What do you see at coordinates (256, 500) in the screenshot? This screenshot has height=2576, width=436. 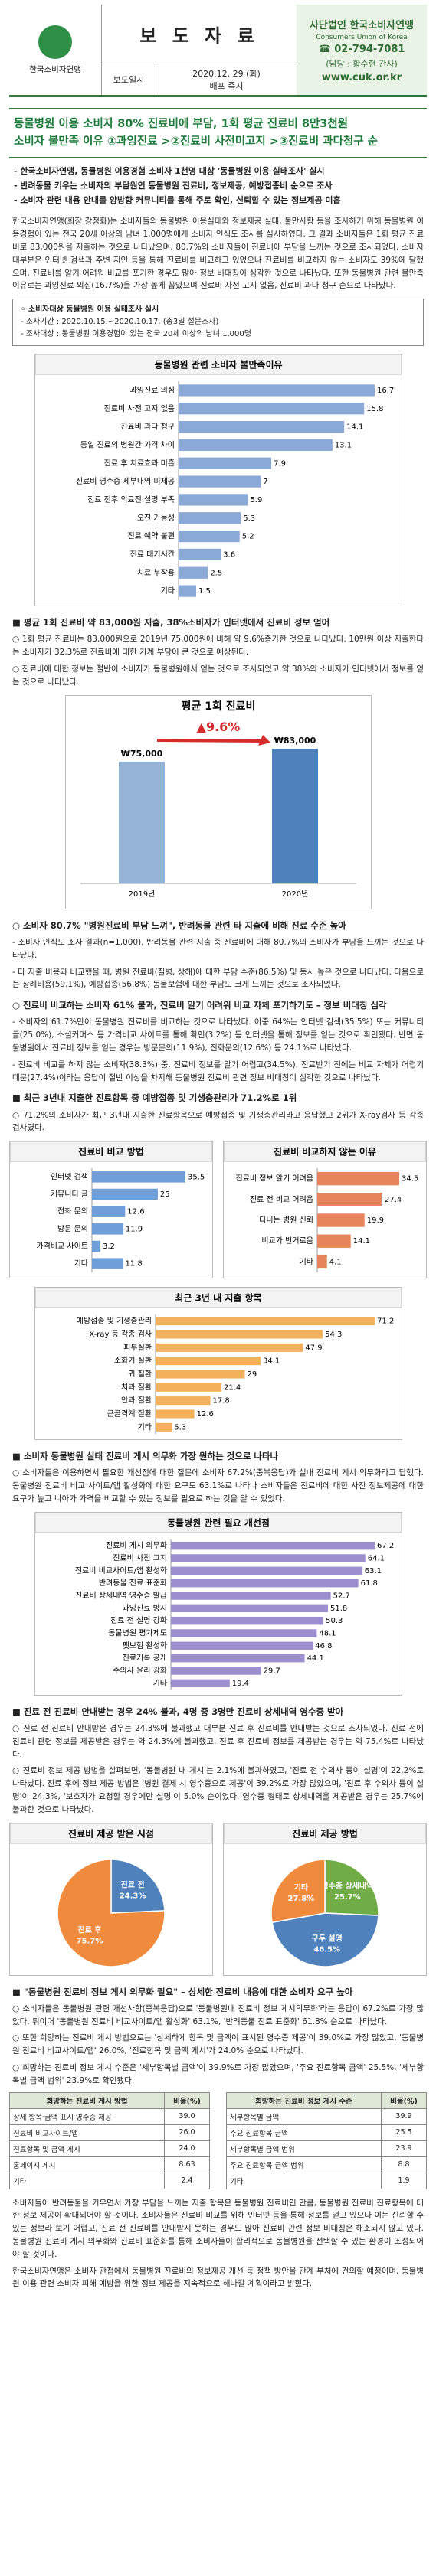 I see `value-label: 5.9` at bounding box center [256, 500].